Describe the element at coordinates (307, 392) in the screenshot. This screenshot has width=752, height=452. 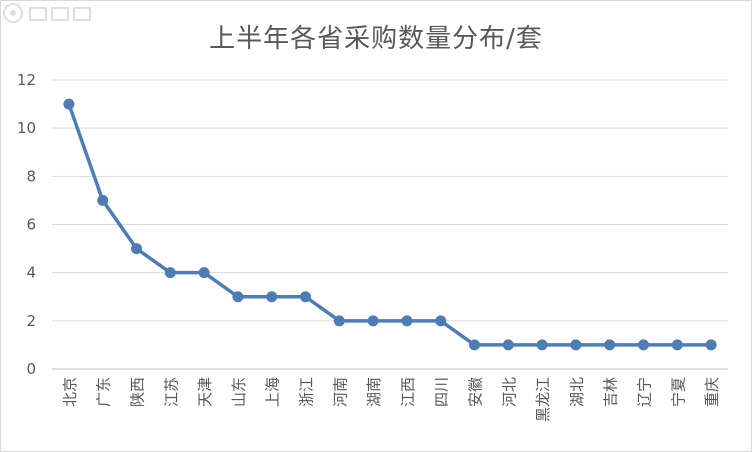
I see `x-tick-label: 浙江` at that location.